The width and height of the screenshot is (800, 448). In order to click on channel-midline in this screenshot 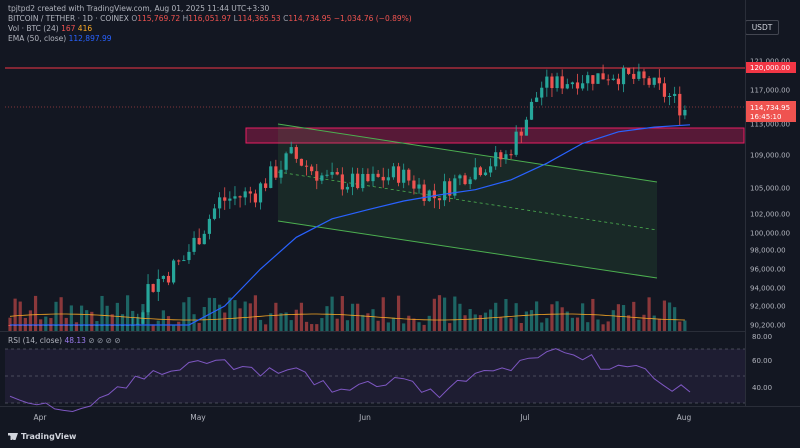, I will do `click(467, 201)`.